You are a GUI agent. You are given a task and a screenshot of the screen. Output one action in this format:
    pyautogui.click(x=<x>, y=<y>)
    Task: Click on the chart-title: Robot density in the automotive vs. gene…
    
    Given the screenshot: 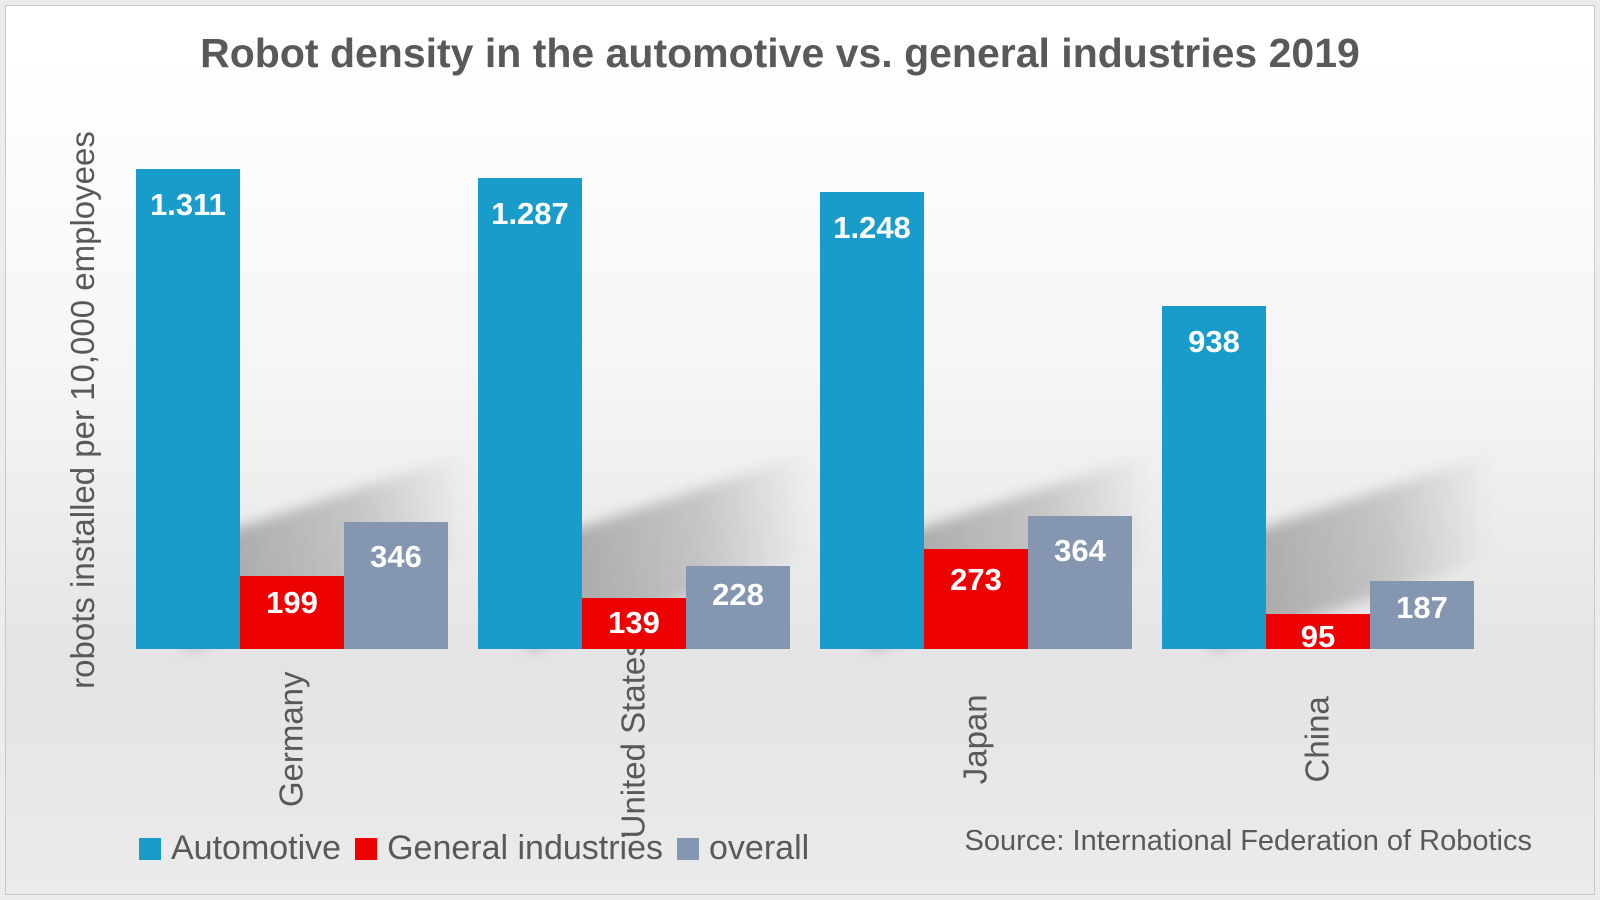 What is the action you would take?
    pyautogui.click(x=780, y=53)
    